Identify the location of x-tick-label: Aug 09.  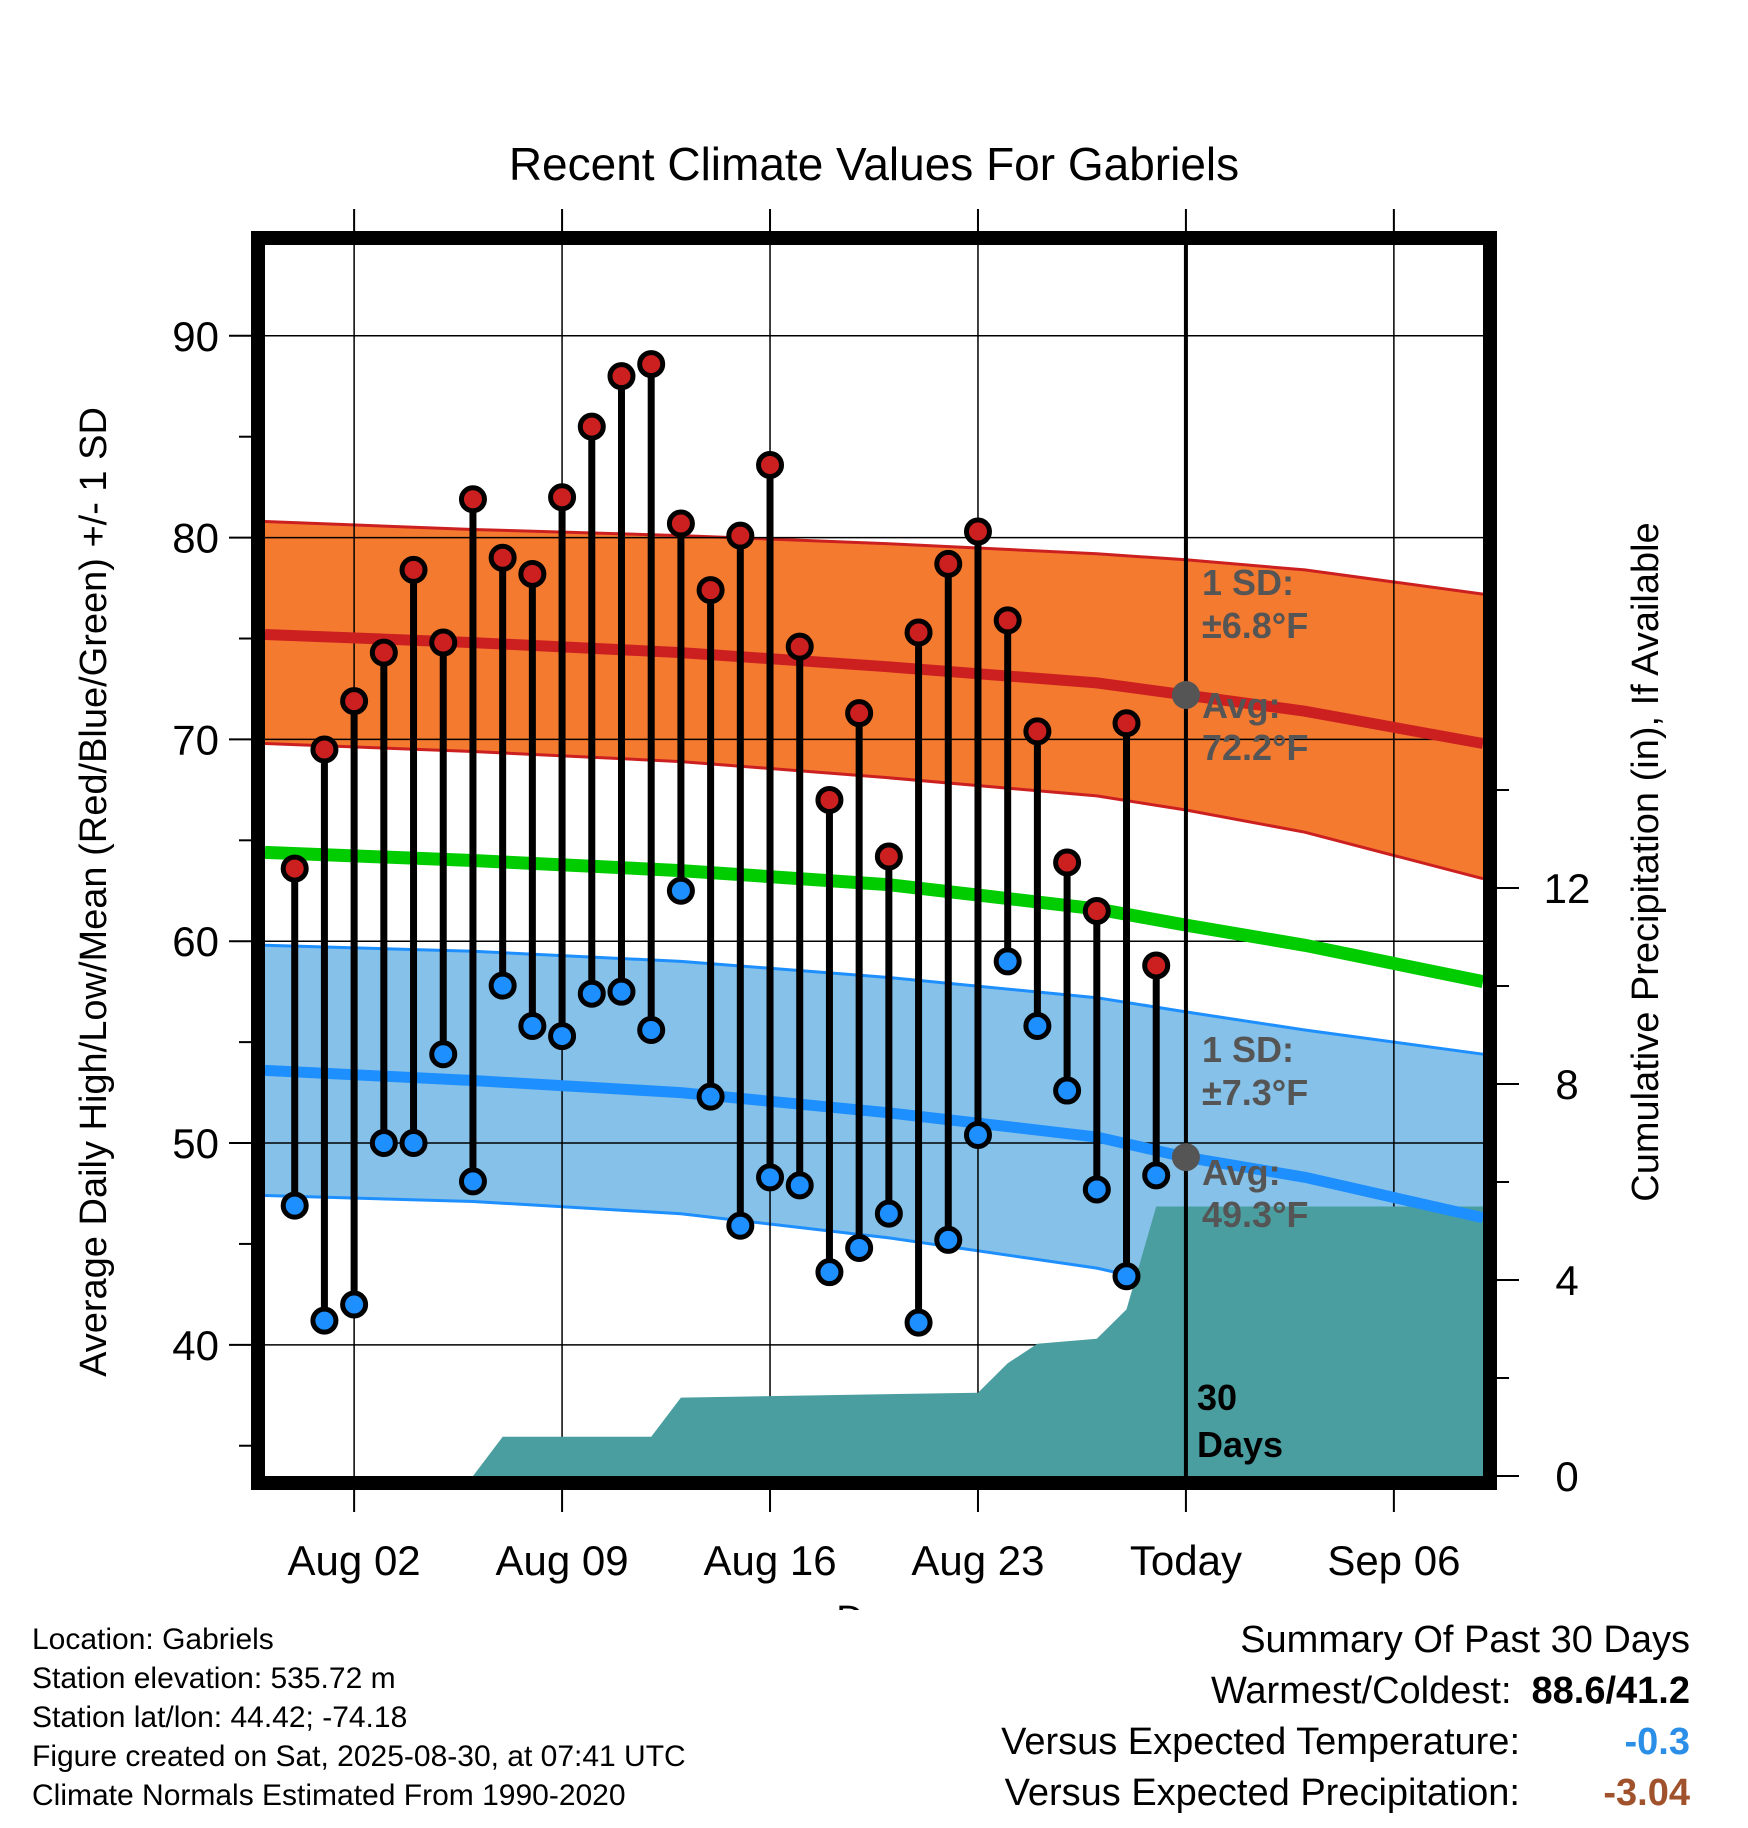
(562, 1560).